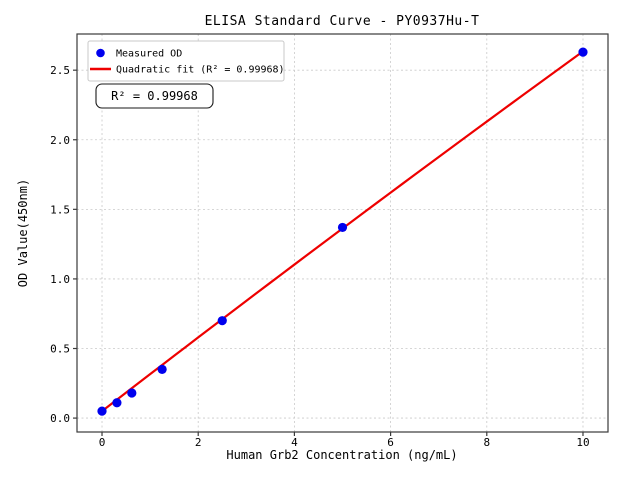 Image resolution: width=640 pixels, height=484 pixels. I want to click on legend-box, so click(186, 61).